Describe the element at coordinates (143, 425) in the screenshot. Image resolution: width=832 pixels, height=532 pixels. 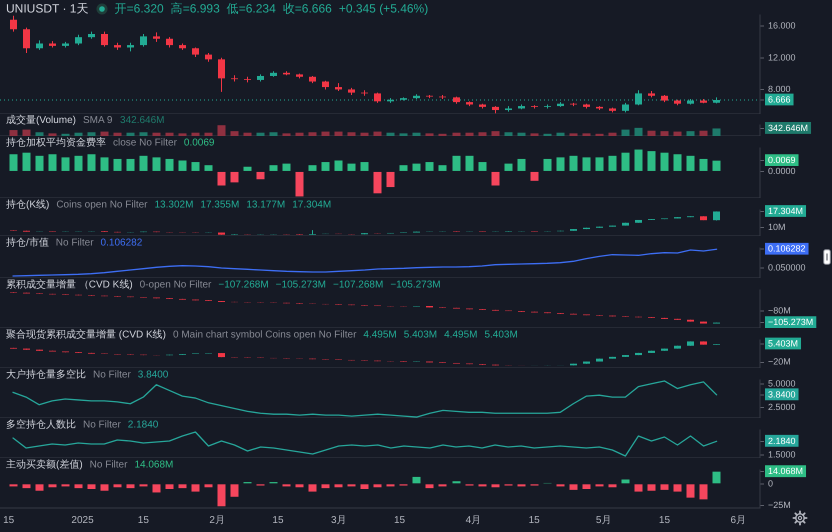
I see `annotation: 2.1840` at that location.